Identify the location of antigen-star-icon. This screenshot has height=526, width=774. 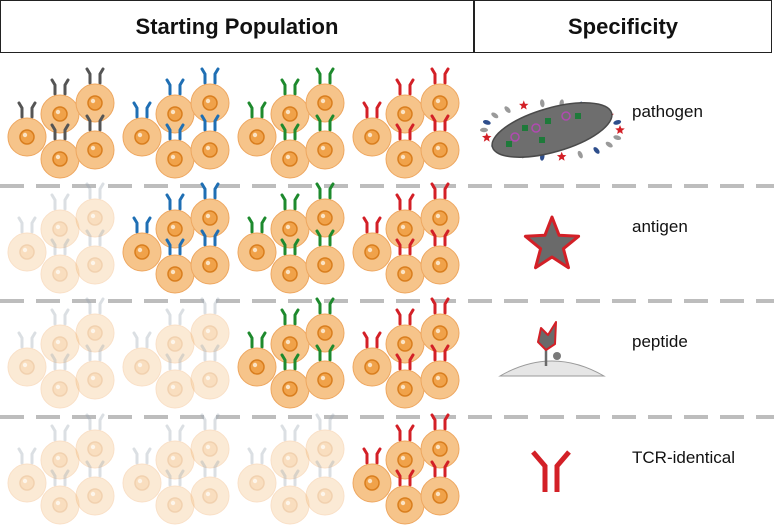
(552, 242).